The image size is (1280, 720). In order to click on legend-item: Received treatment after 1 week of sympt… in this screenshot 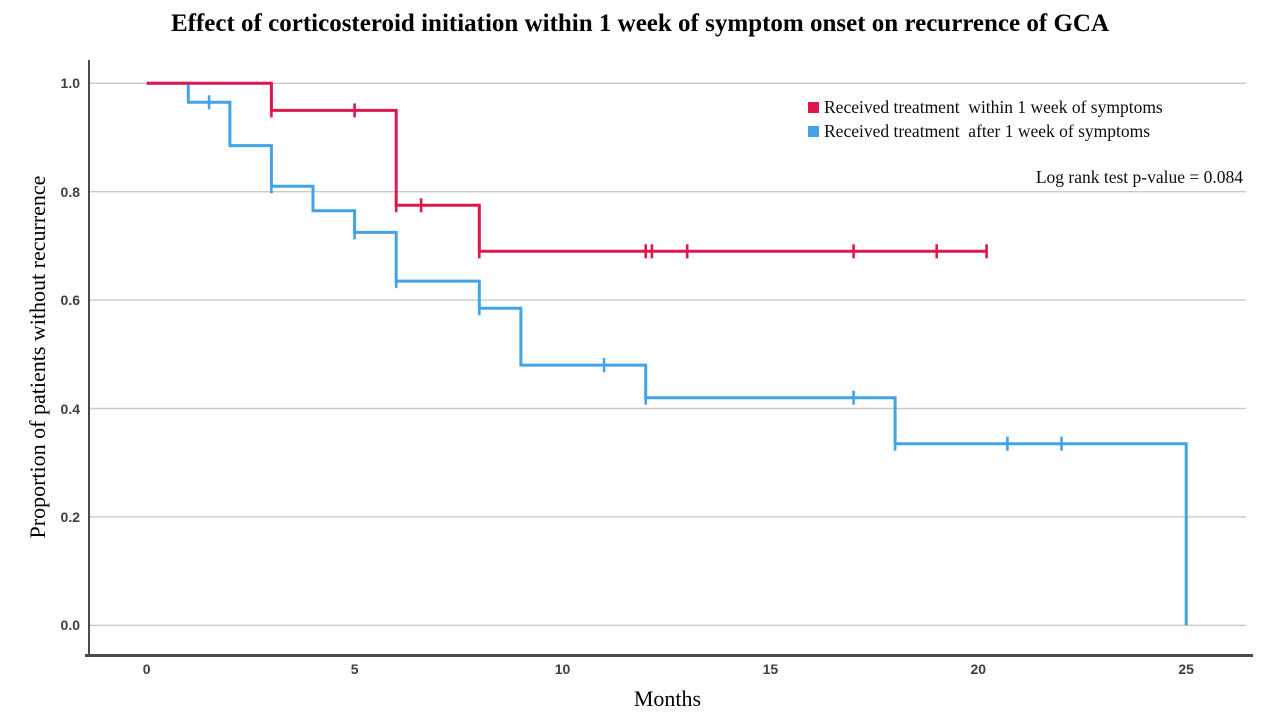, I will do `click(985, 131)`.